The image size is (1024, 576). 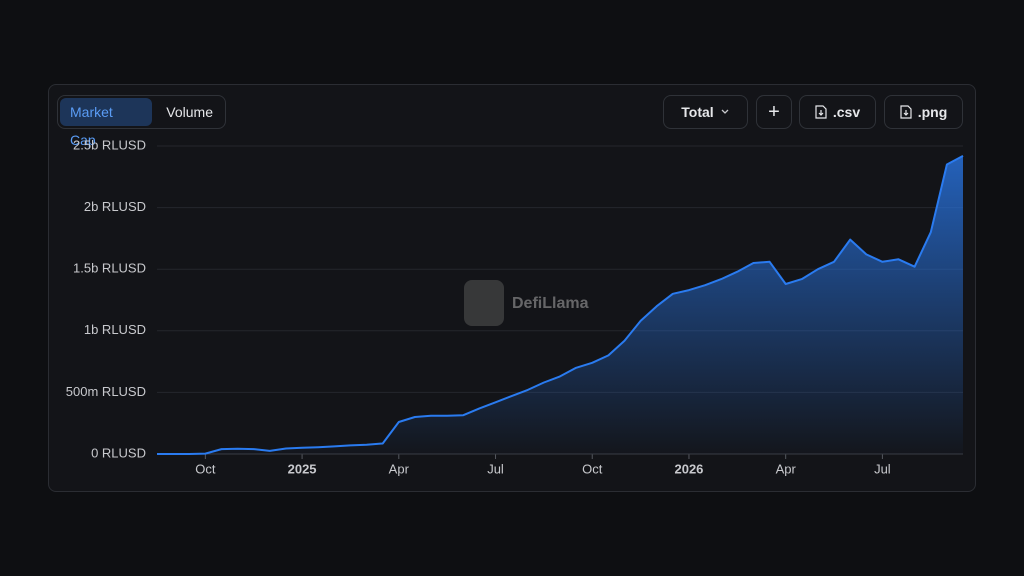 I want to click on y-tick-label: 500m RLUSD, so click(x=106, y=391).